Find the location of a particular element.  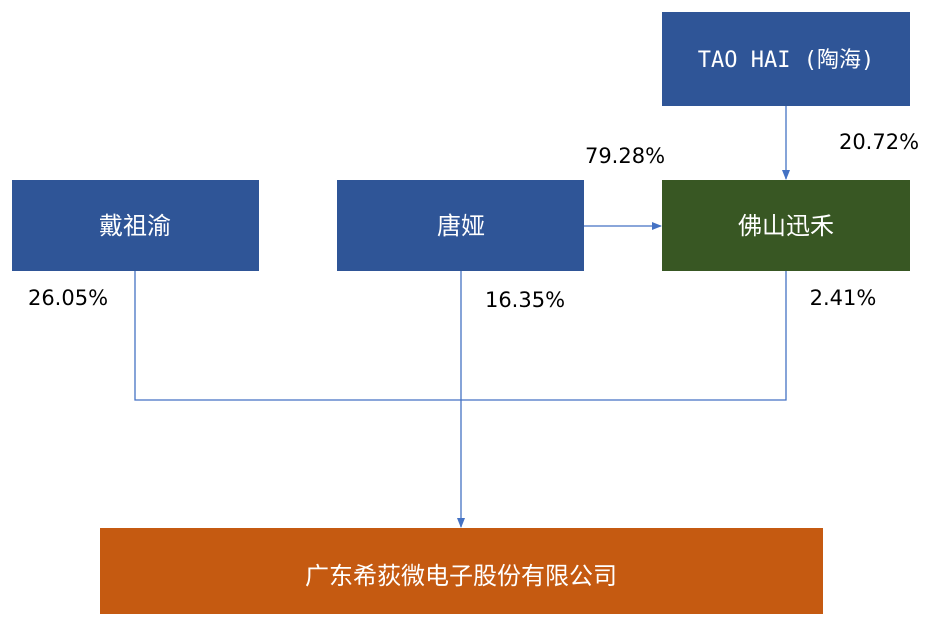

edge-label: 79.28% is located at coordinates (625, 156).